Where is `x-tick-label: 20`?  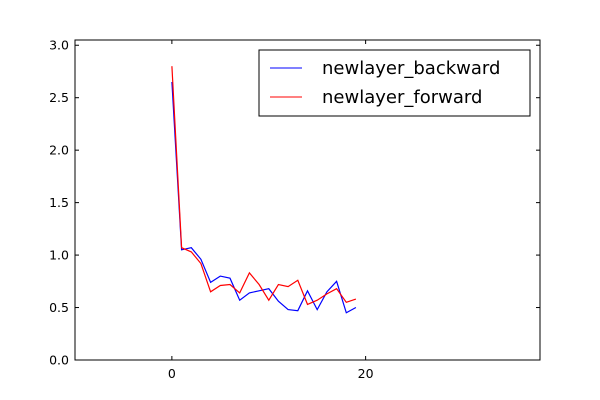
x-tick-label: 20 is located at coordinates (366, 373).